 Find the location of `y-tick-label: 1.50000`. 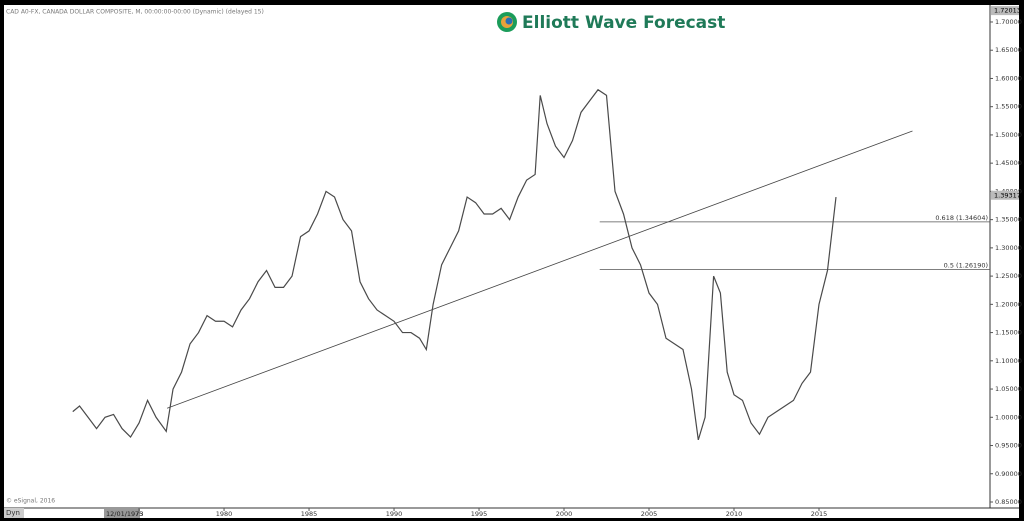

y-tick-label: 1.50000 is located at coordinates (1008, 135).